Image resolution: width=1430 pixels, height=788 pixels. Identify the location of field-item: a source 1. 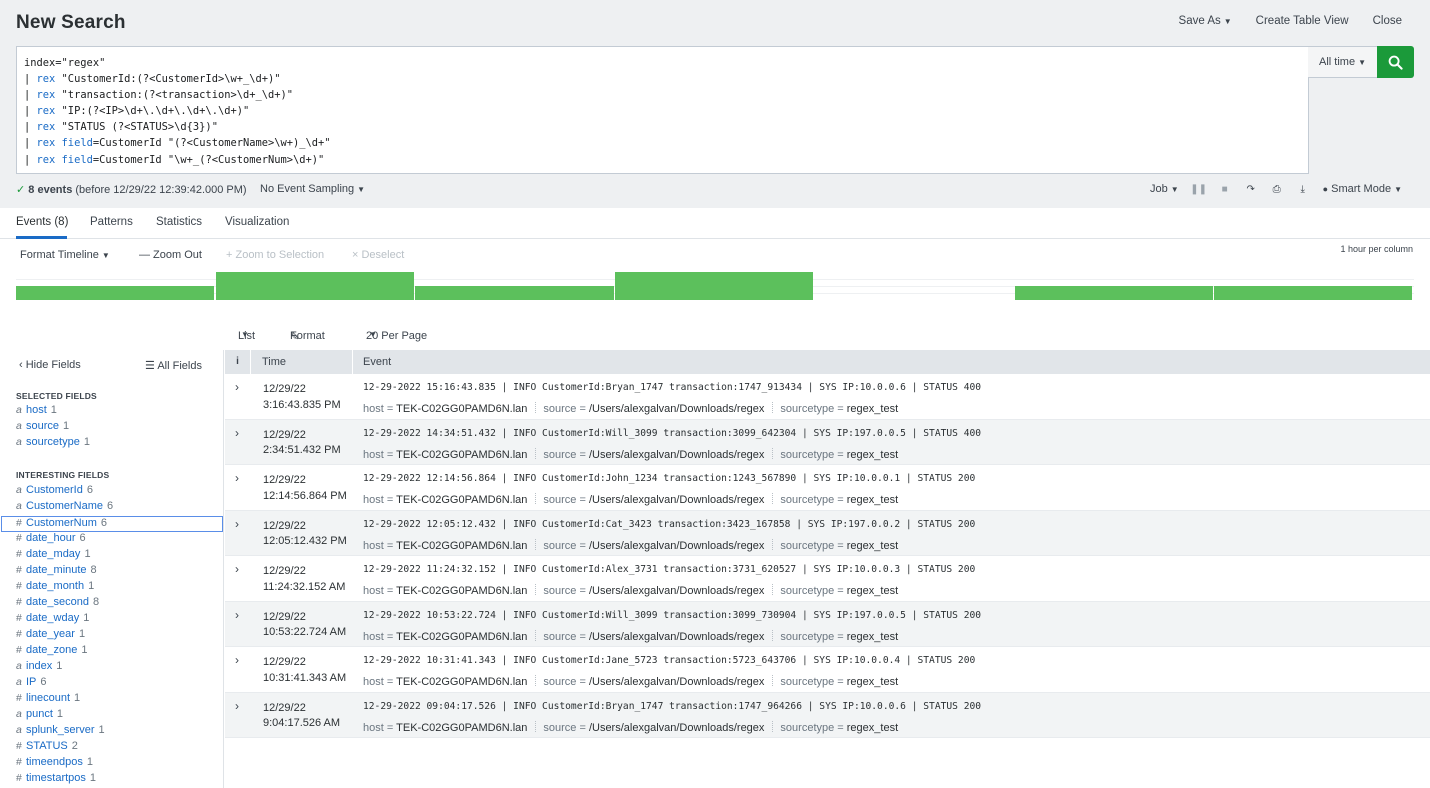
(42, 428).